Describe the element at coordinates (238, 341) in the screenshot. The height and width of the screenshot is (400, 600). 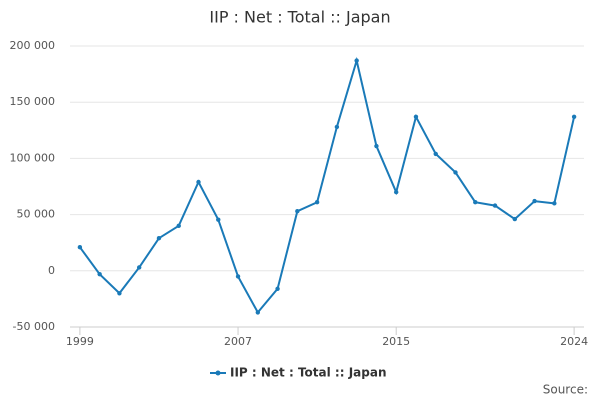
I see `x-tick-label: 2007` at that location.